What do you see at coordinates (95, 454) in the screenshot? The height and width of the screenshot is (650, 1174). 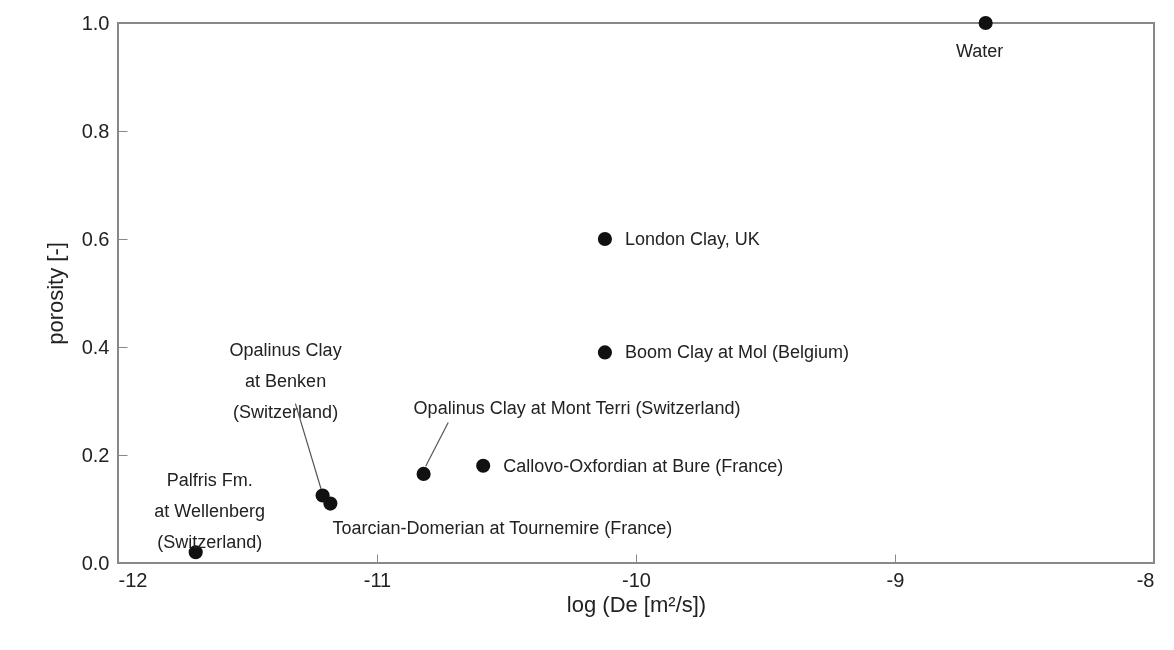 I see `y-tick-label: 0.2` at bounding box center [95, 454].